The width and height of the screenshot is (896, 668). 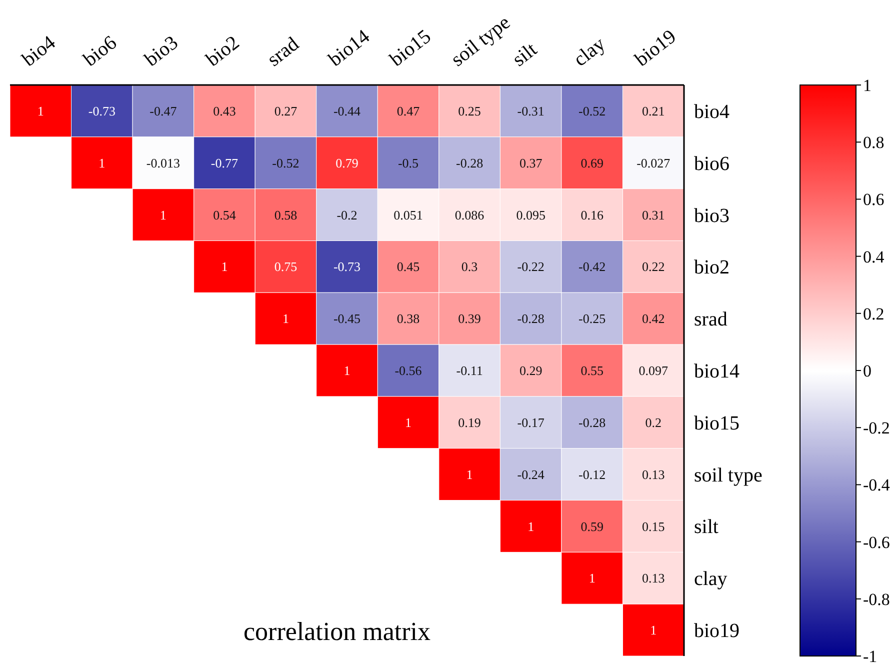 I want to click on data-label: -0.17, so click(x=531, y=422).